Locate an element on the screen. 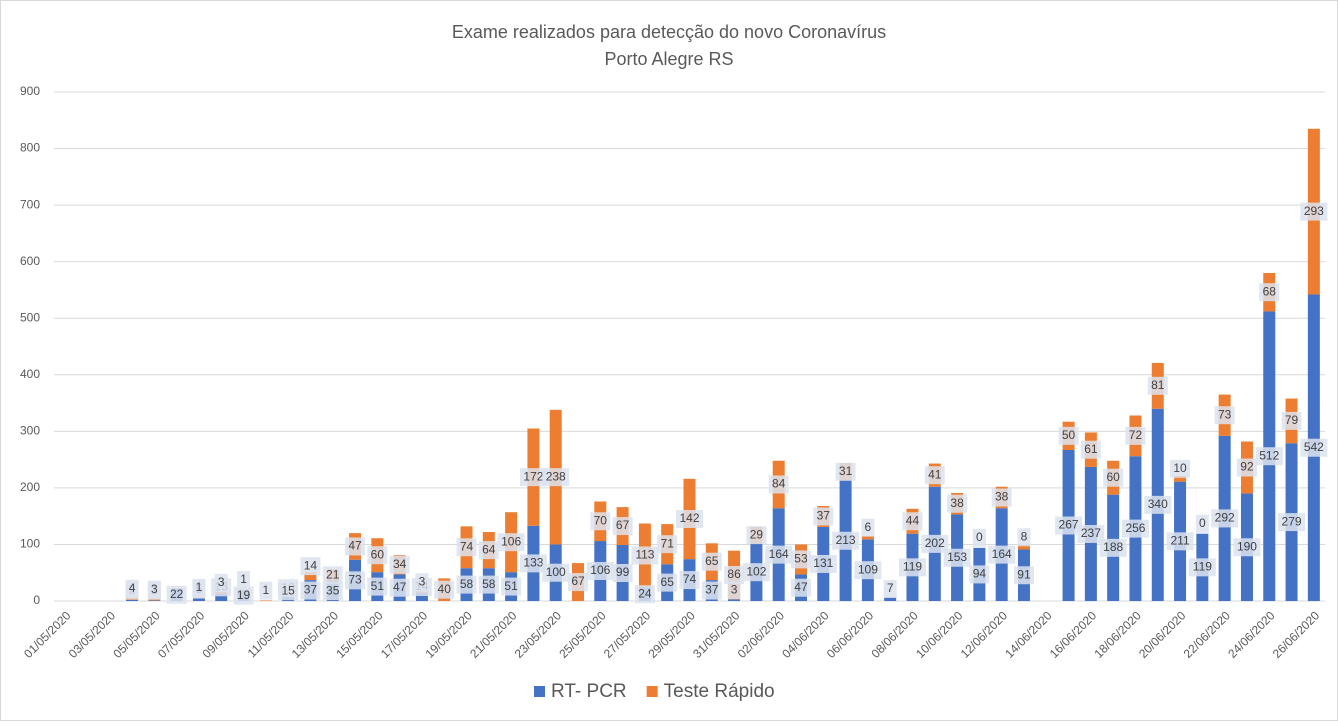 This screenshot has height=726, width=1338. data-label: 172 is located at coordinates (533, 476).